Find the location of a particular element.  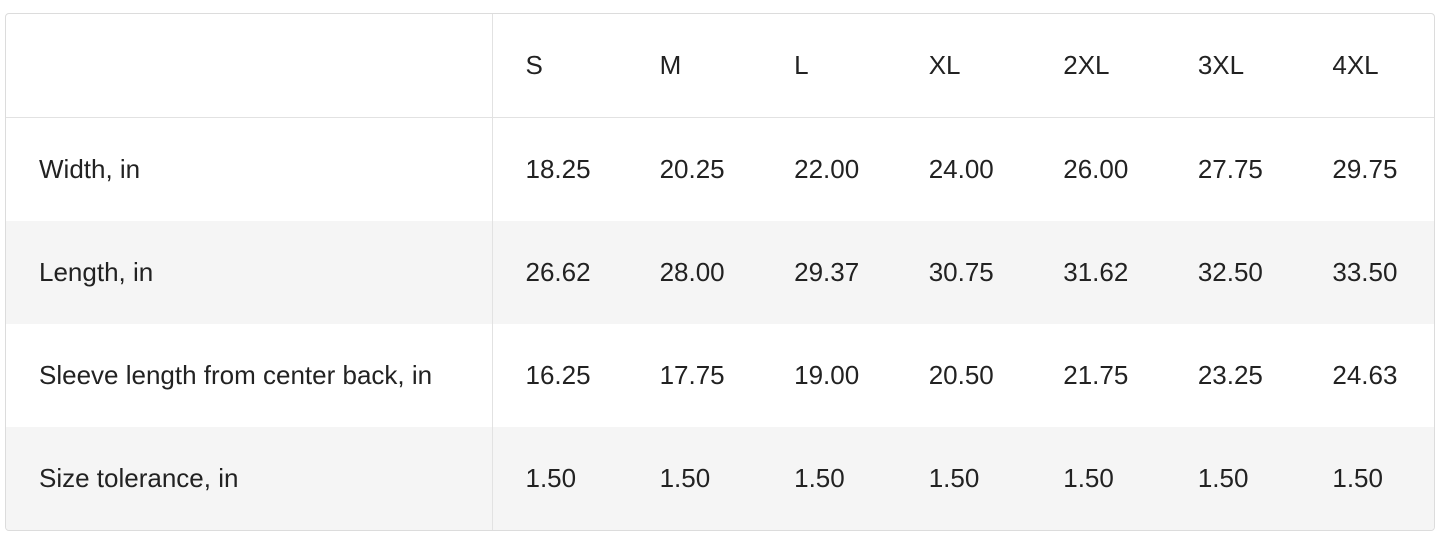

measurement-cell: 20.50 is located at coordinates (961, 375).